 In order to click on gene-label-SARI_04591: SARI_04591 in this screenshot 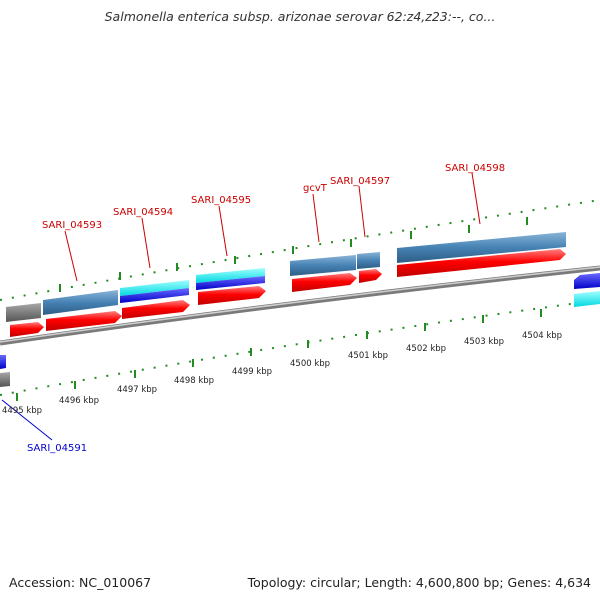, I will do `click(57, 448)`.